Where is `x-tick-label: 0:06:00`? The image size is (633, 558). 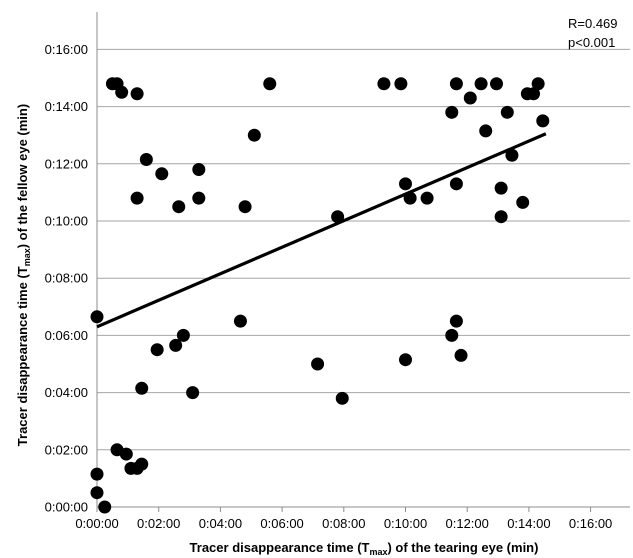
x-tick-label: 0:06:00 is located at coordinates (281, 523).